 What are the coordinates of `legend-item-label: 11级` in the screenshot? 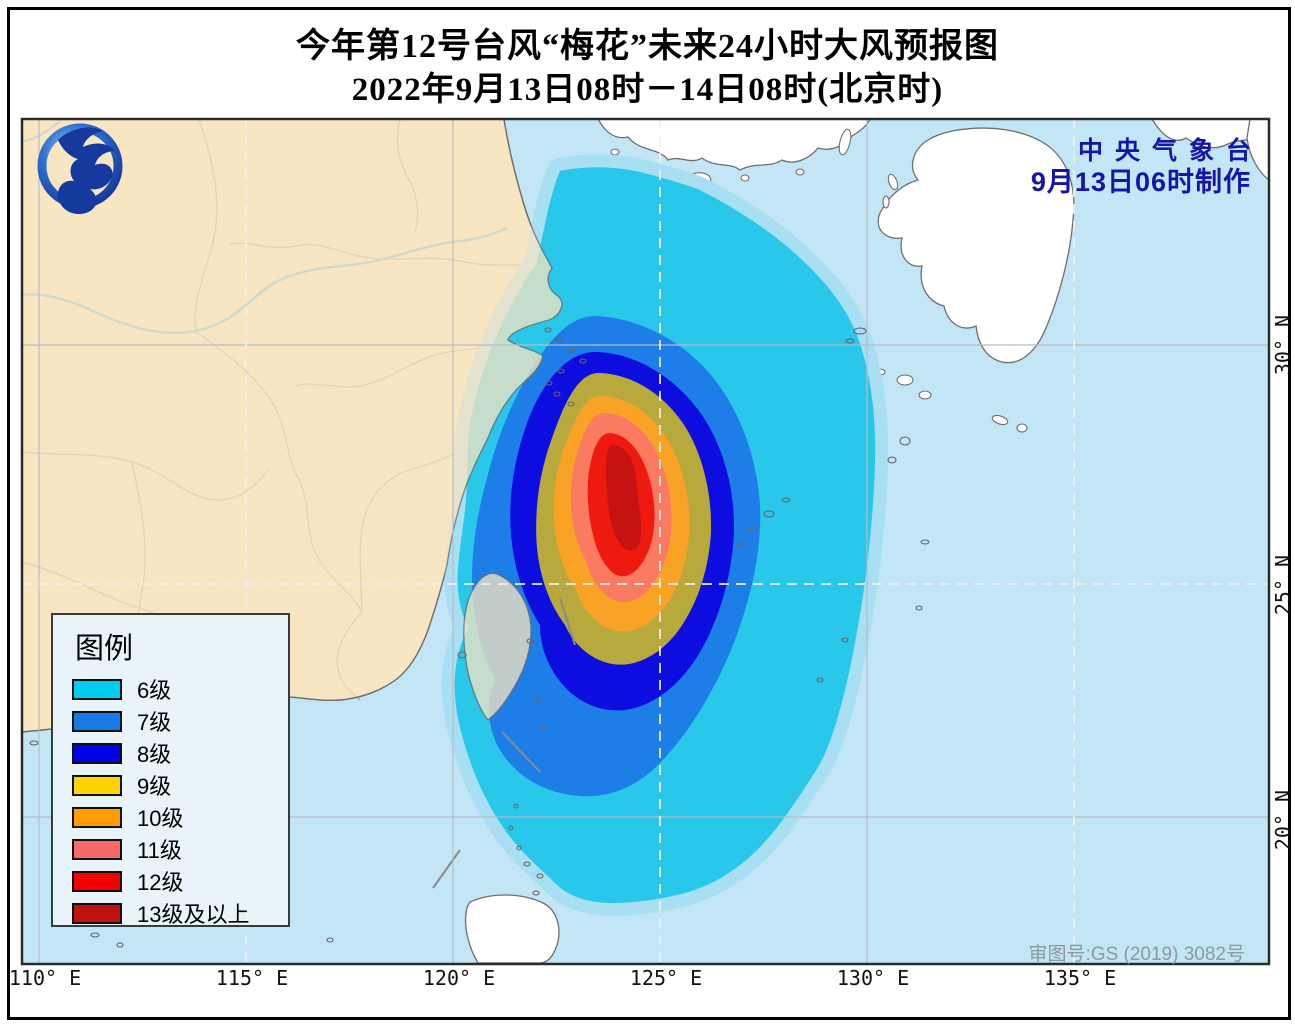 It's located at (159, 850).